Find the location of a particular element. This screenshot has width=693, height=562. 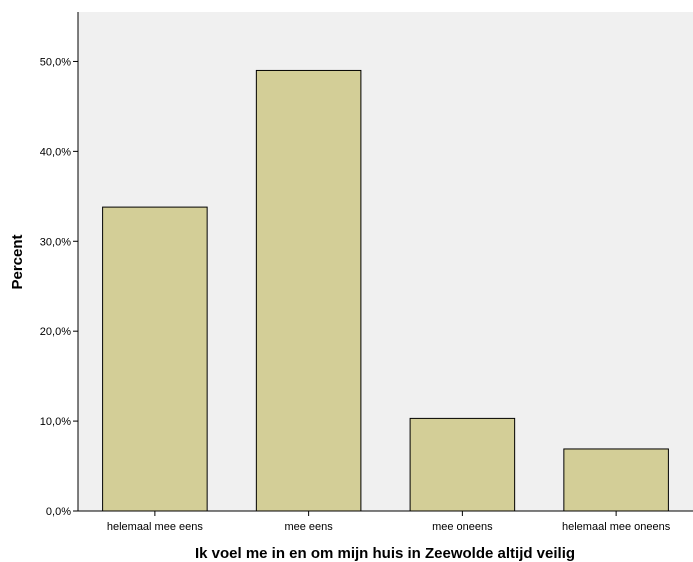

y-tick-label: 50,0% is located at coordinates (55, 62).